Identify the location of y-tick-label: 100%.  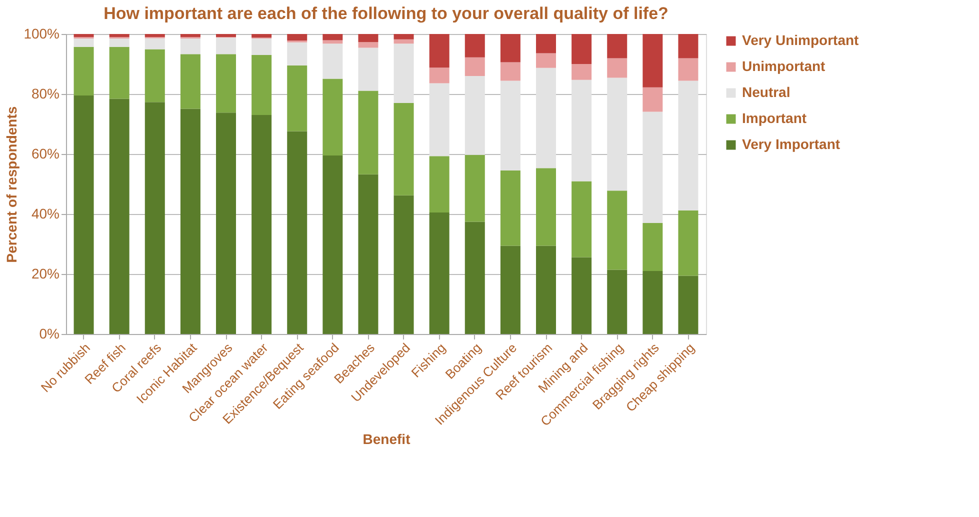
(42, 34).